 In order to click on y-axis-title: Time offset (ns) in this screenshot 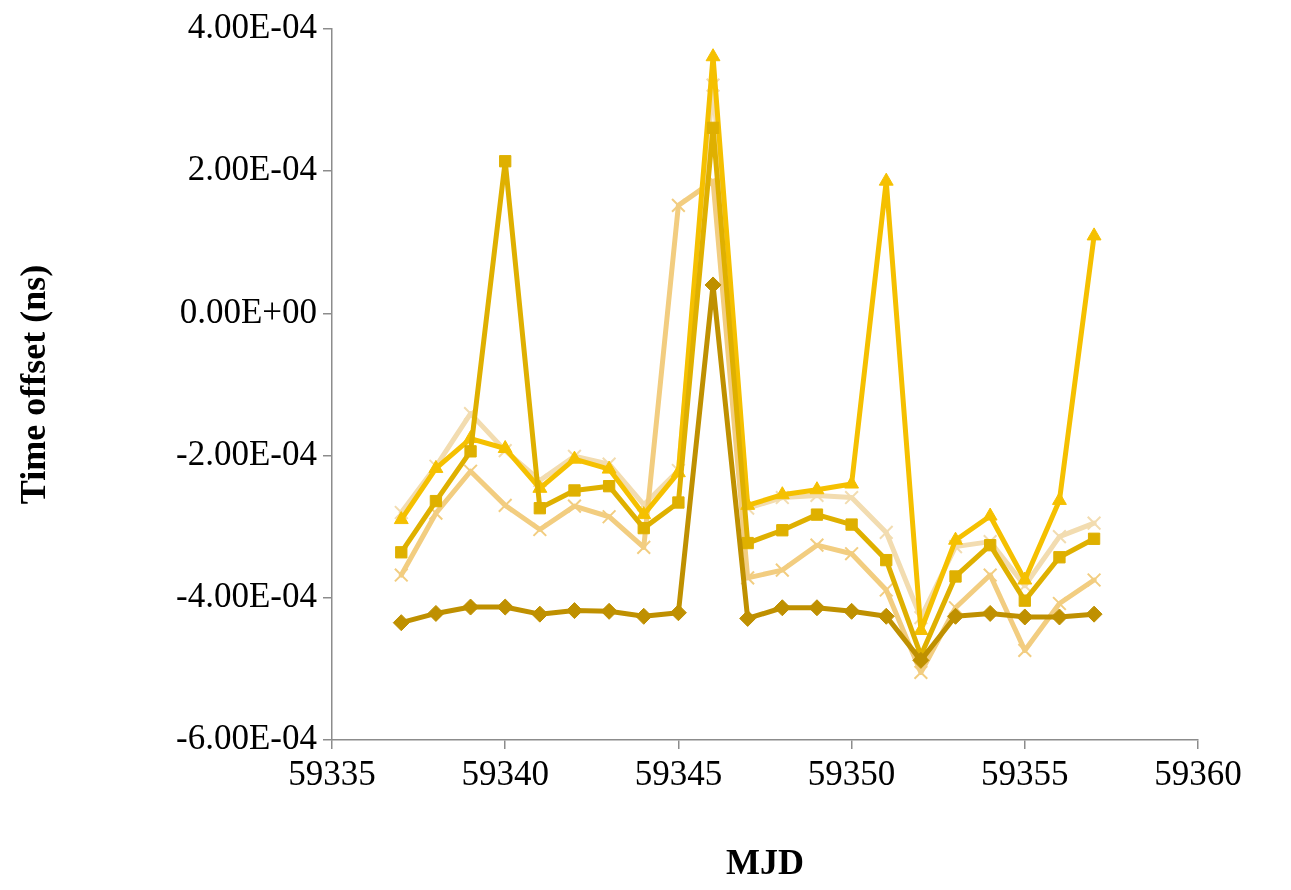, I will do `click(32, 384)`.